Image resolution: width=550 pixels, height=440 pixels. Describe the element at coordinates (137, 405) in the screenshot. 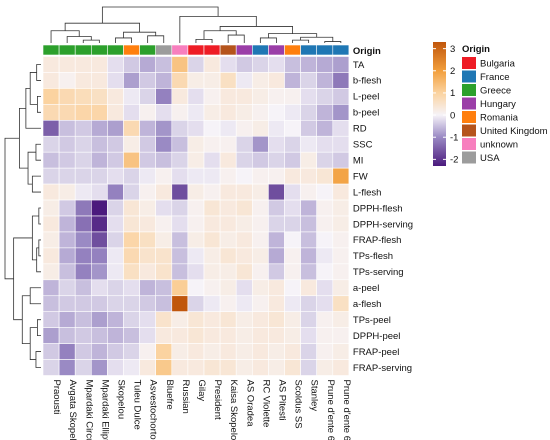

I see `column-label: Tuleu Dulce` at that location.